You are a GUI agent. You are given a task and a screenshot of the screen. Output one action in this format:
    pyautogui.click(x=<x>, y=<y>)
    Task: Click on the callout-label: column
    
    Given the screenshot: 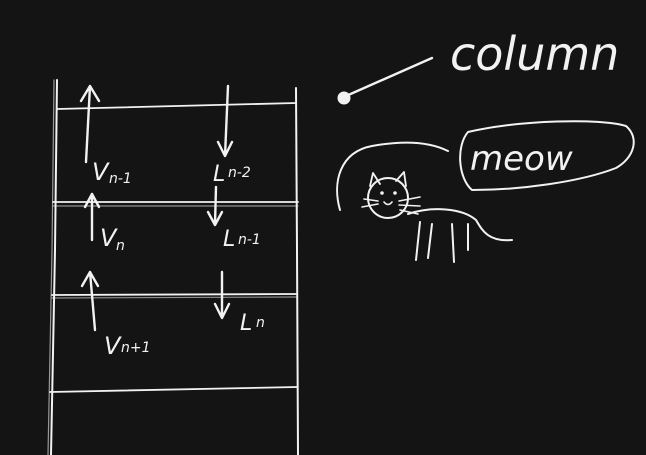 What is the action you would take?
    pyautogui.click(x=534, y=54)
    